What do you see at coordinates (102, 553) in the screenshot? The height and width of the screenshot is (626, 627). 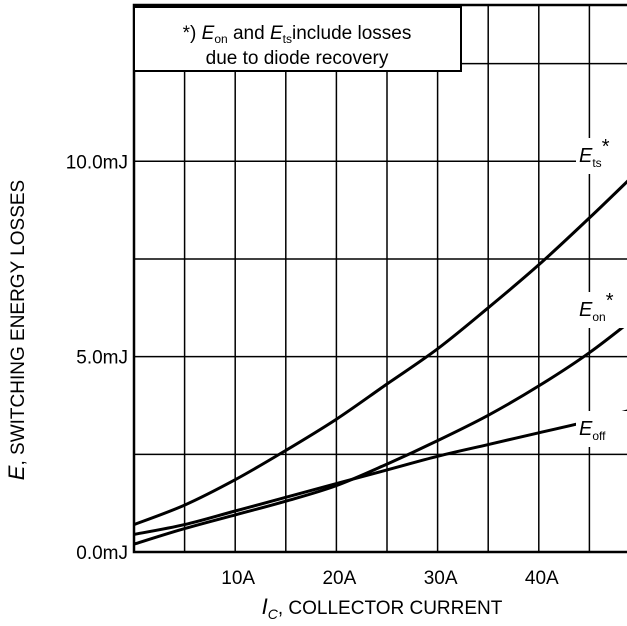 I see `y-tick-label-0: 0.0mJ` at bounding box center [102, 553].